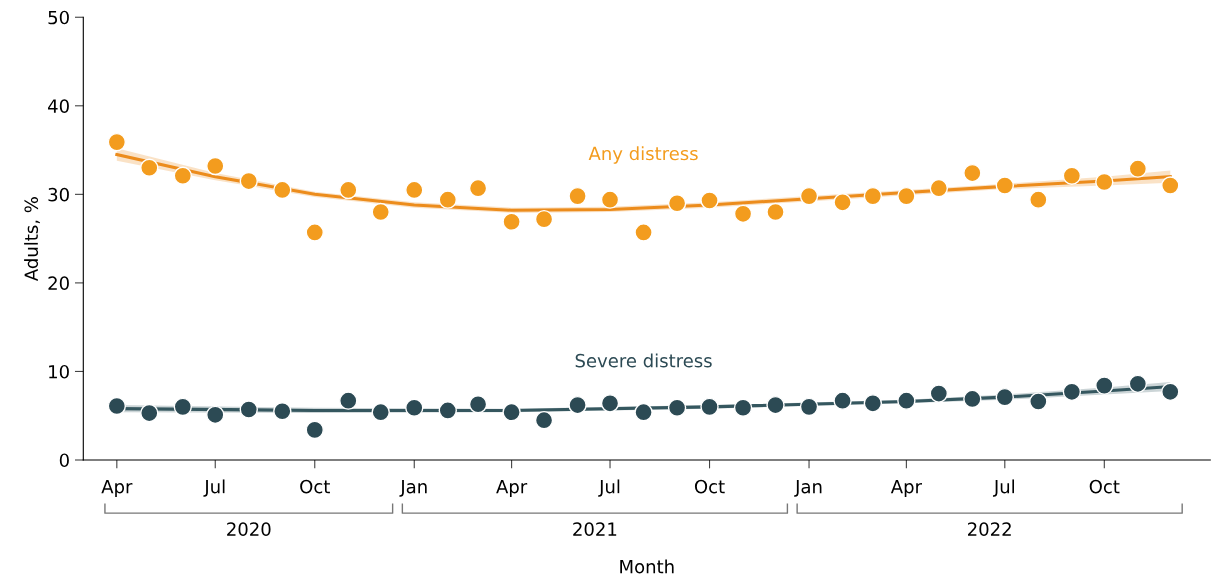  Describe the element at coordinates (58, 106) in the screenshot. I see `y-tick-label: 40` at that location.